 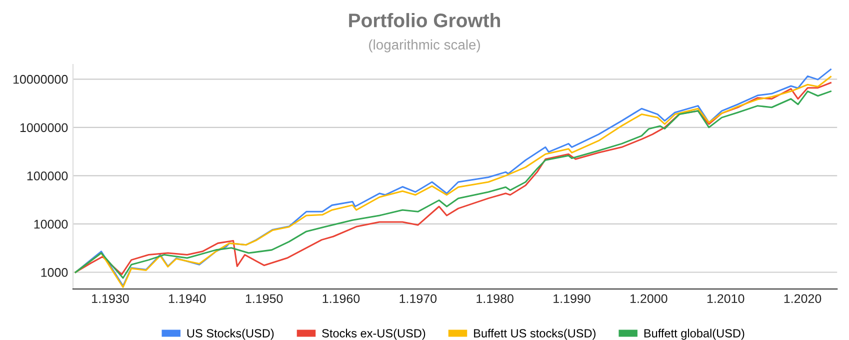 What do you see at coordinates (572, 299) in the screenshot?
I see `x-tick-label: 1.1990` at bounding box center [572, 299].